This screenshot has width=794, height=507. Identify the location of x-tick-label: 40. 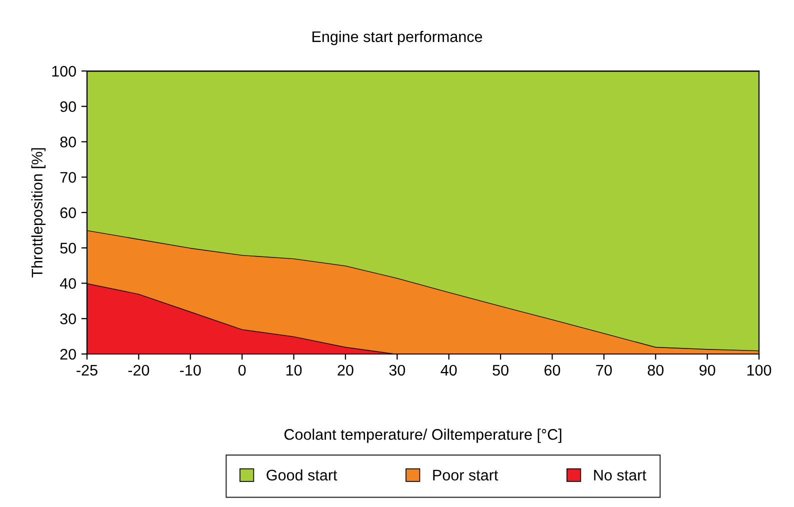
(448, 370).